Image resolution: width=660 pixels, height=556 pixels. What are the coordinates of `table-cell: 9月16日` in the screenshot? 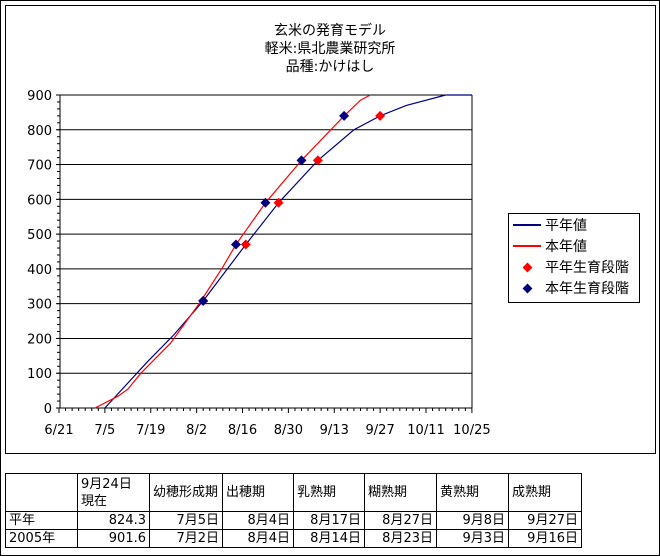 It's located at (545, 538).